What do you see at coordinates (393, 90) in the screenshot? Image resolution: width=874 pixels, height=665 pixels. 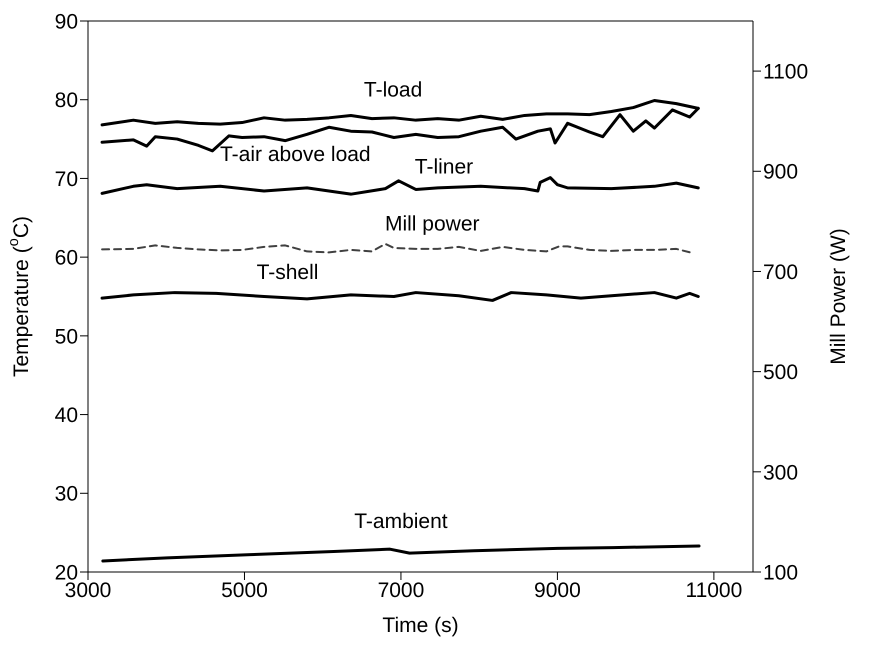 I see `series-label: T-load` at bounding box center [393, 90].